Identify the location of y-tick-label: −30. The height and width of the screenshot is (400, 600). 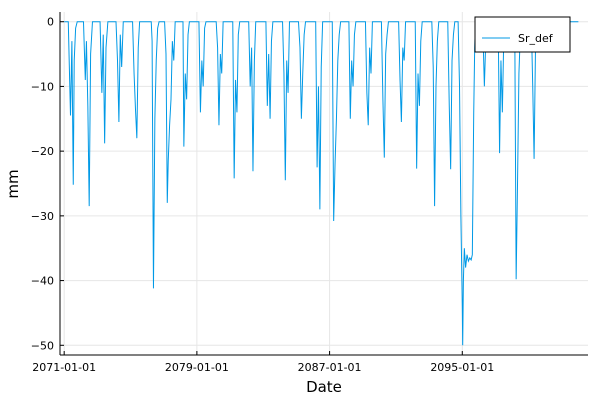
(42, 216).